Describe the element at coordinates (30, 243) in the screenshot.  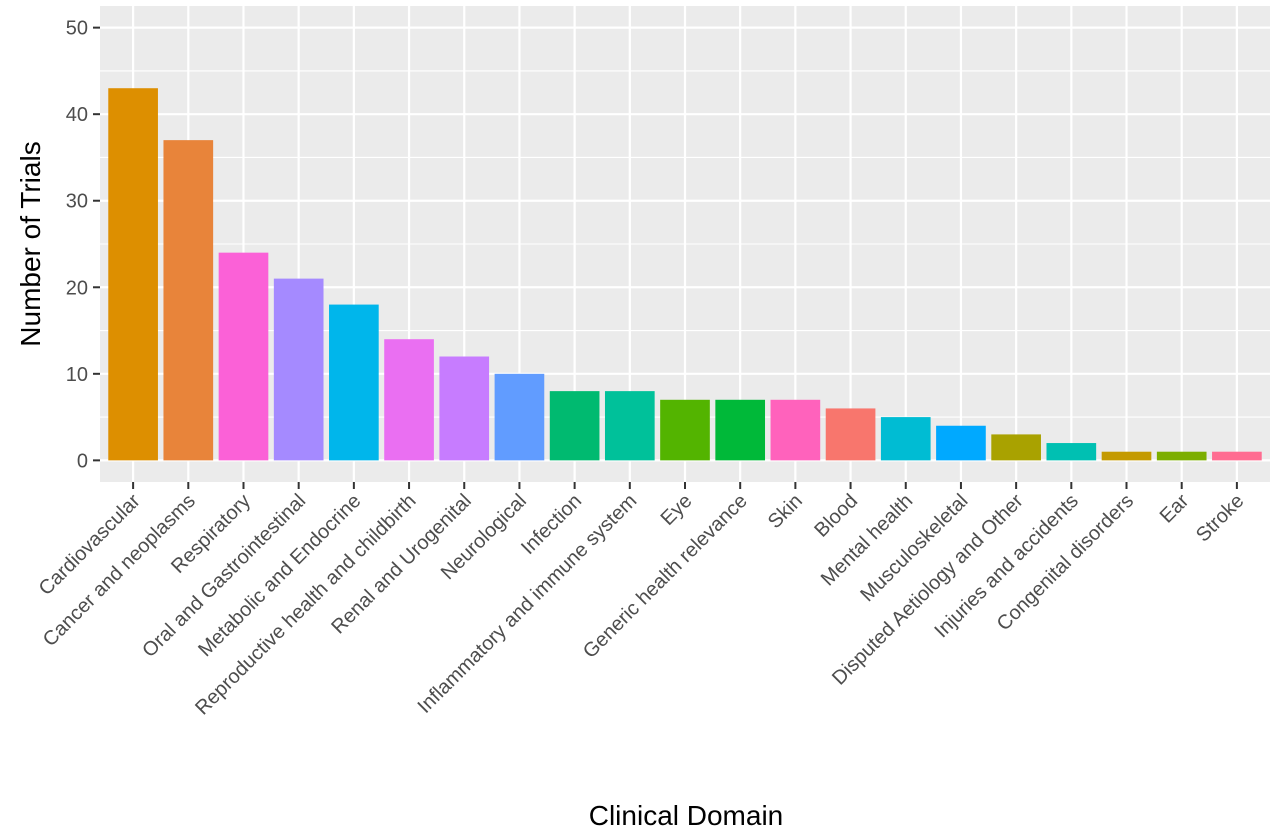
I see `y-axis-title: Number of Trials` at that location.